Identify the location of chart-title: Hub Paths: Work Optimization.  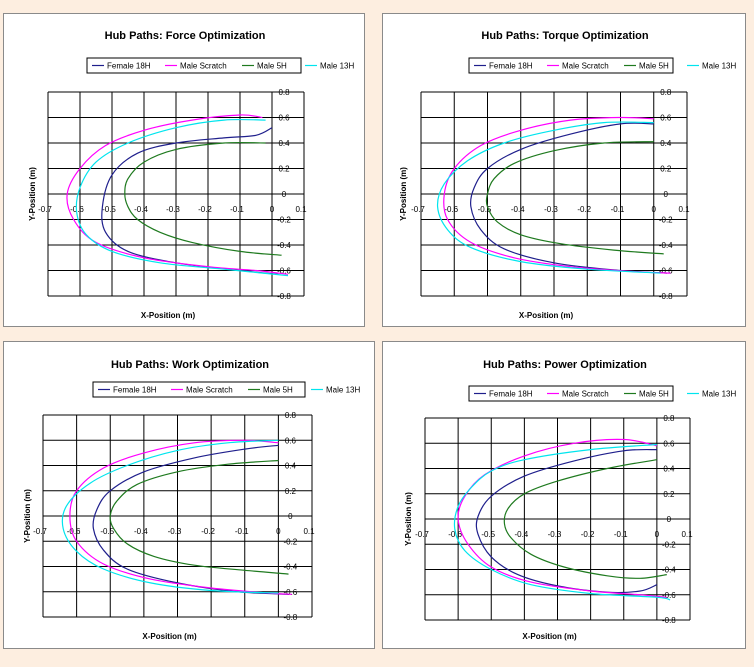
(190, 365).